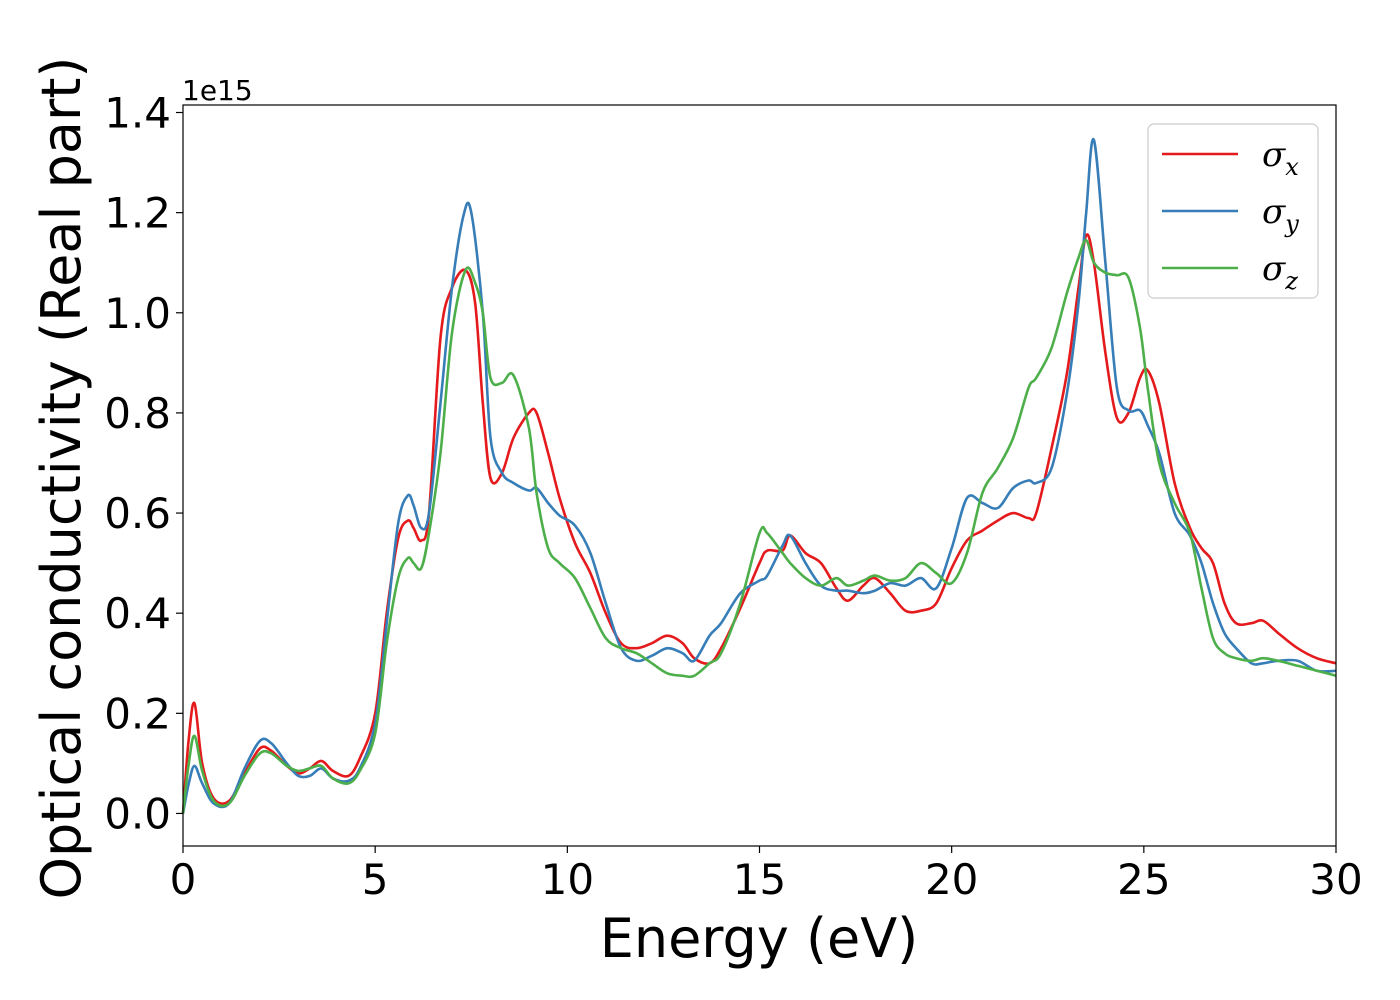  What do you see at coordinates (137, 113) in the screenshot?
I see `y-tick-label: 1.4` at bounding box center [137, 113].